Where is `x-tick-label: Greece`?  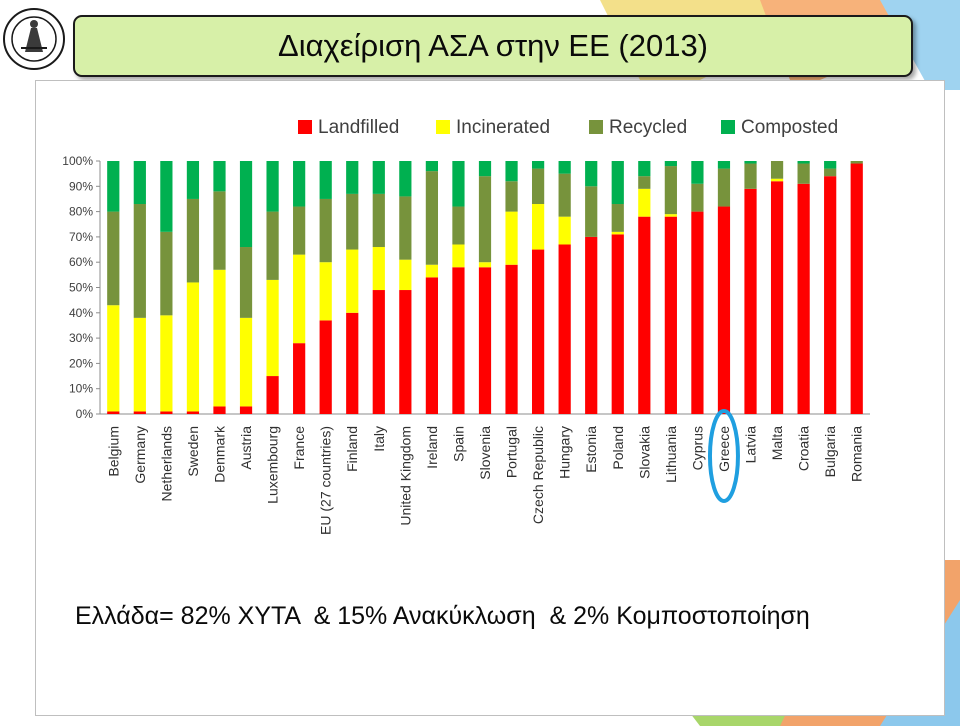
x-tick-label: Greece is located at coordinates (724, 449).